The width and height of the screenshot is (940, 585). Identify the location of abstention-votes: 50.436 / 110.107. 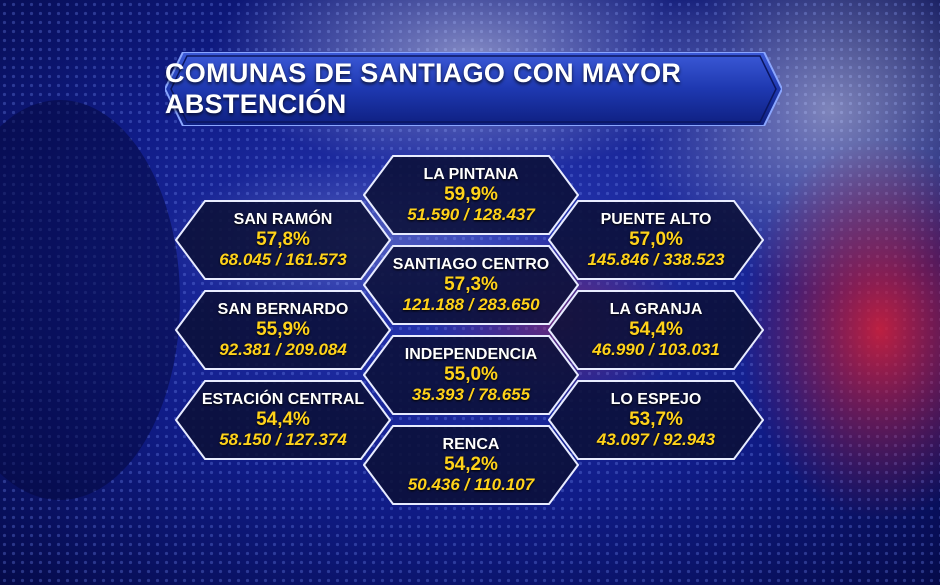
(471, 484).